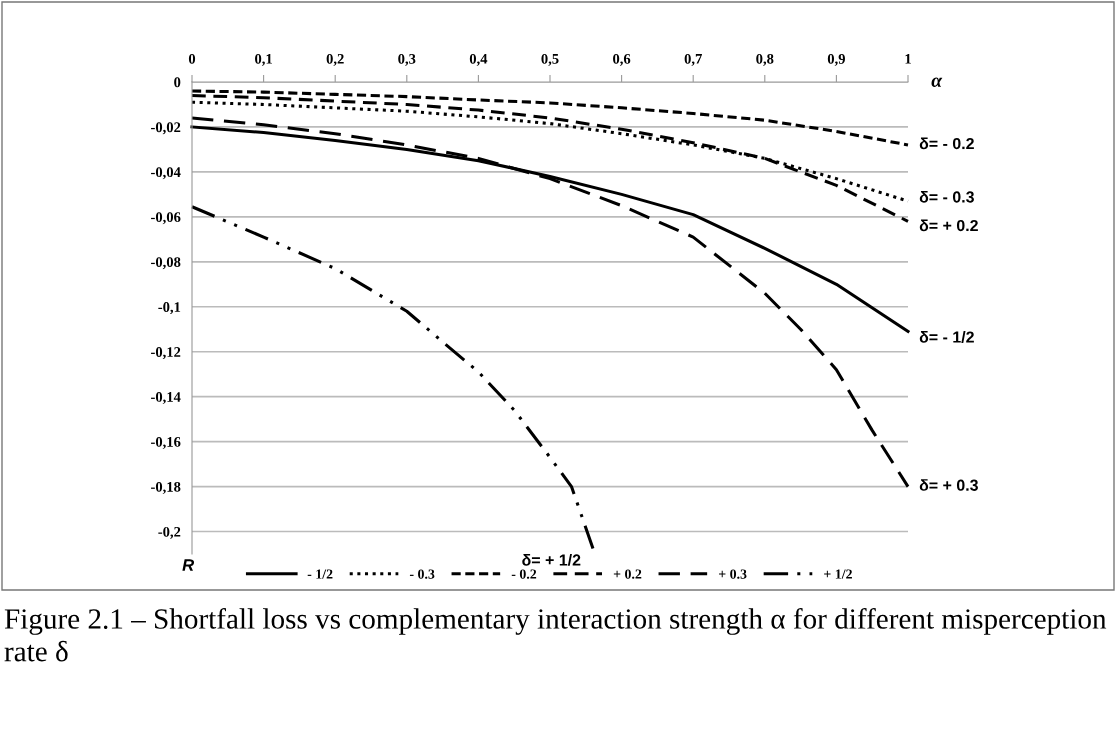 The width and height of the screenshot is (1116, 747). I want to click on x-tick-label: 0,9, so click(836, 59).